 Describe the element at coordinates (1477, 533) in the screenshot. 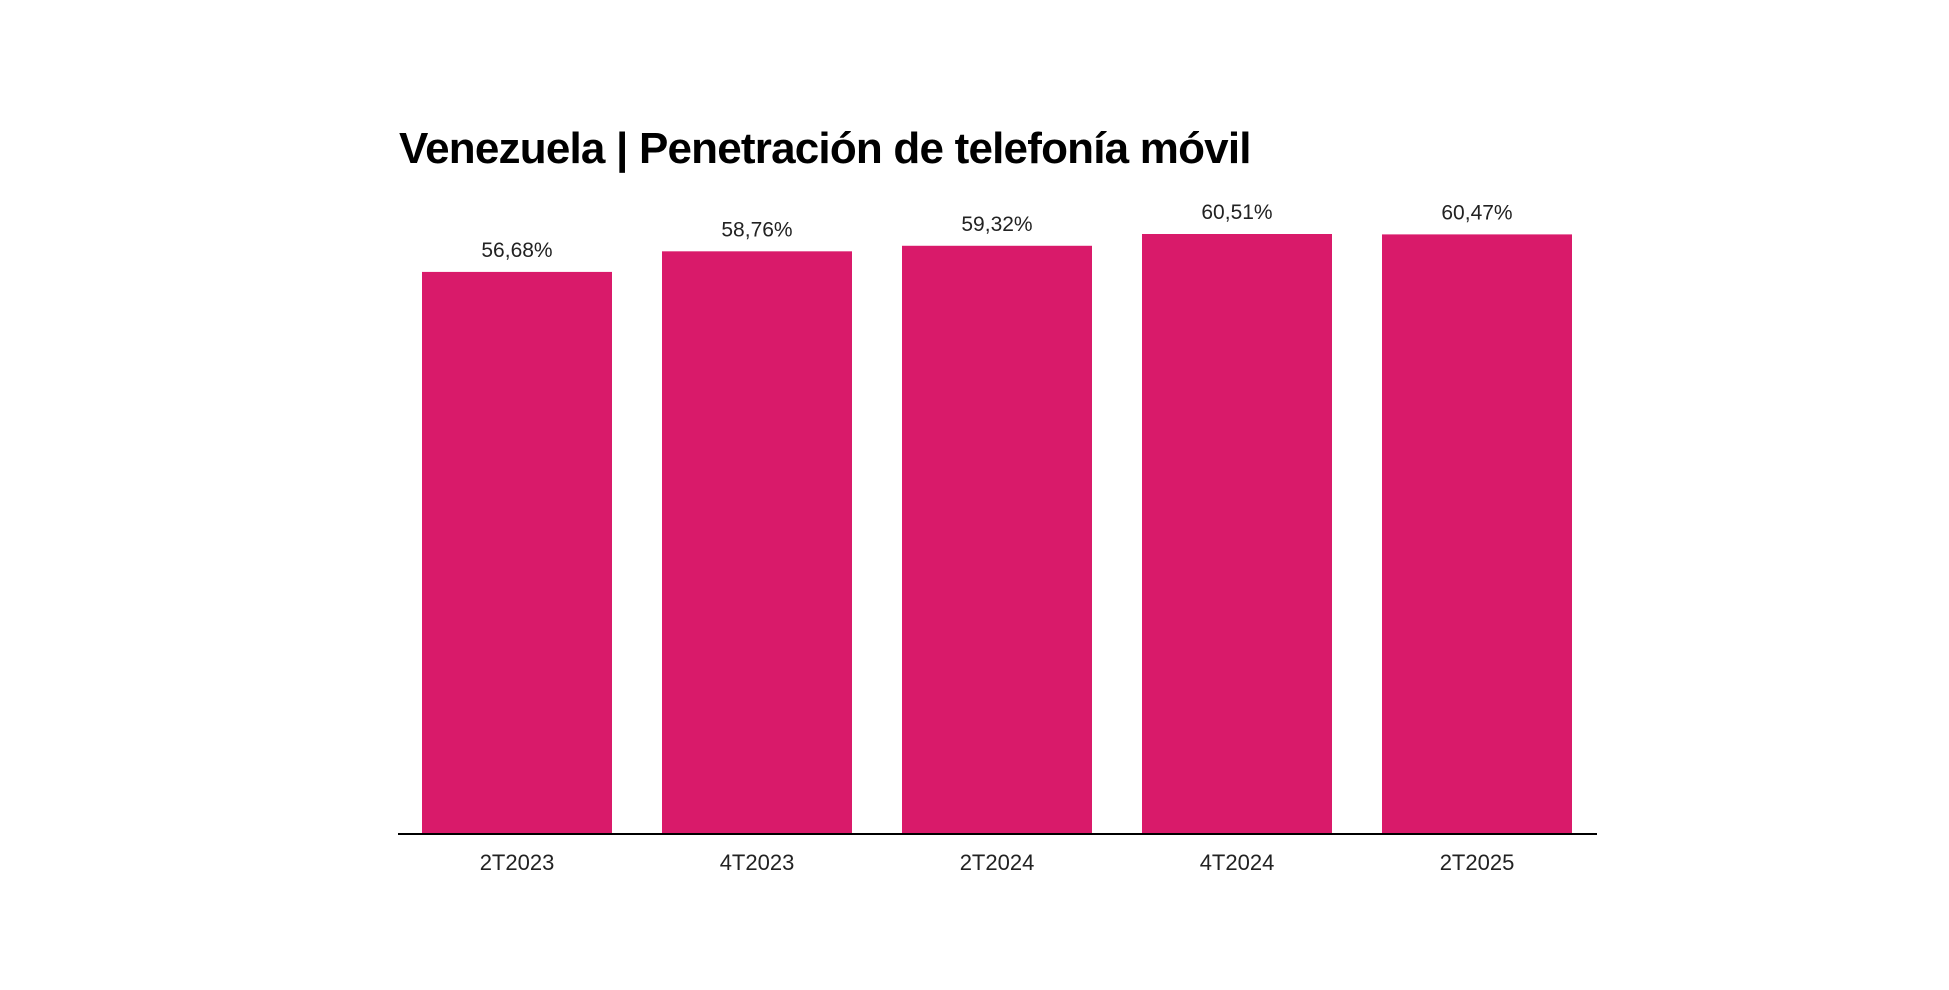

I see `bar-2t2025` at that location.